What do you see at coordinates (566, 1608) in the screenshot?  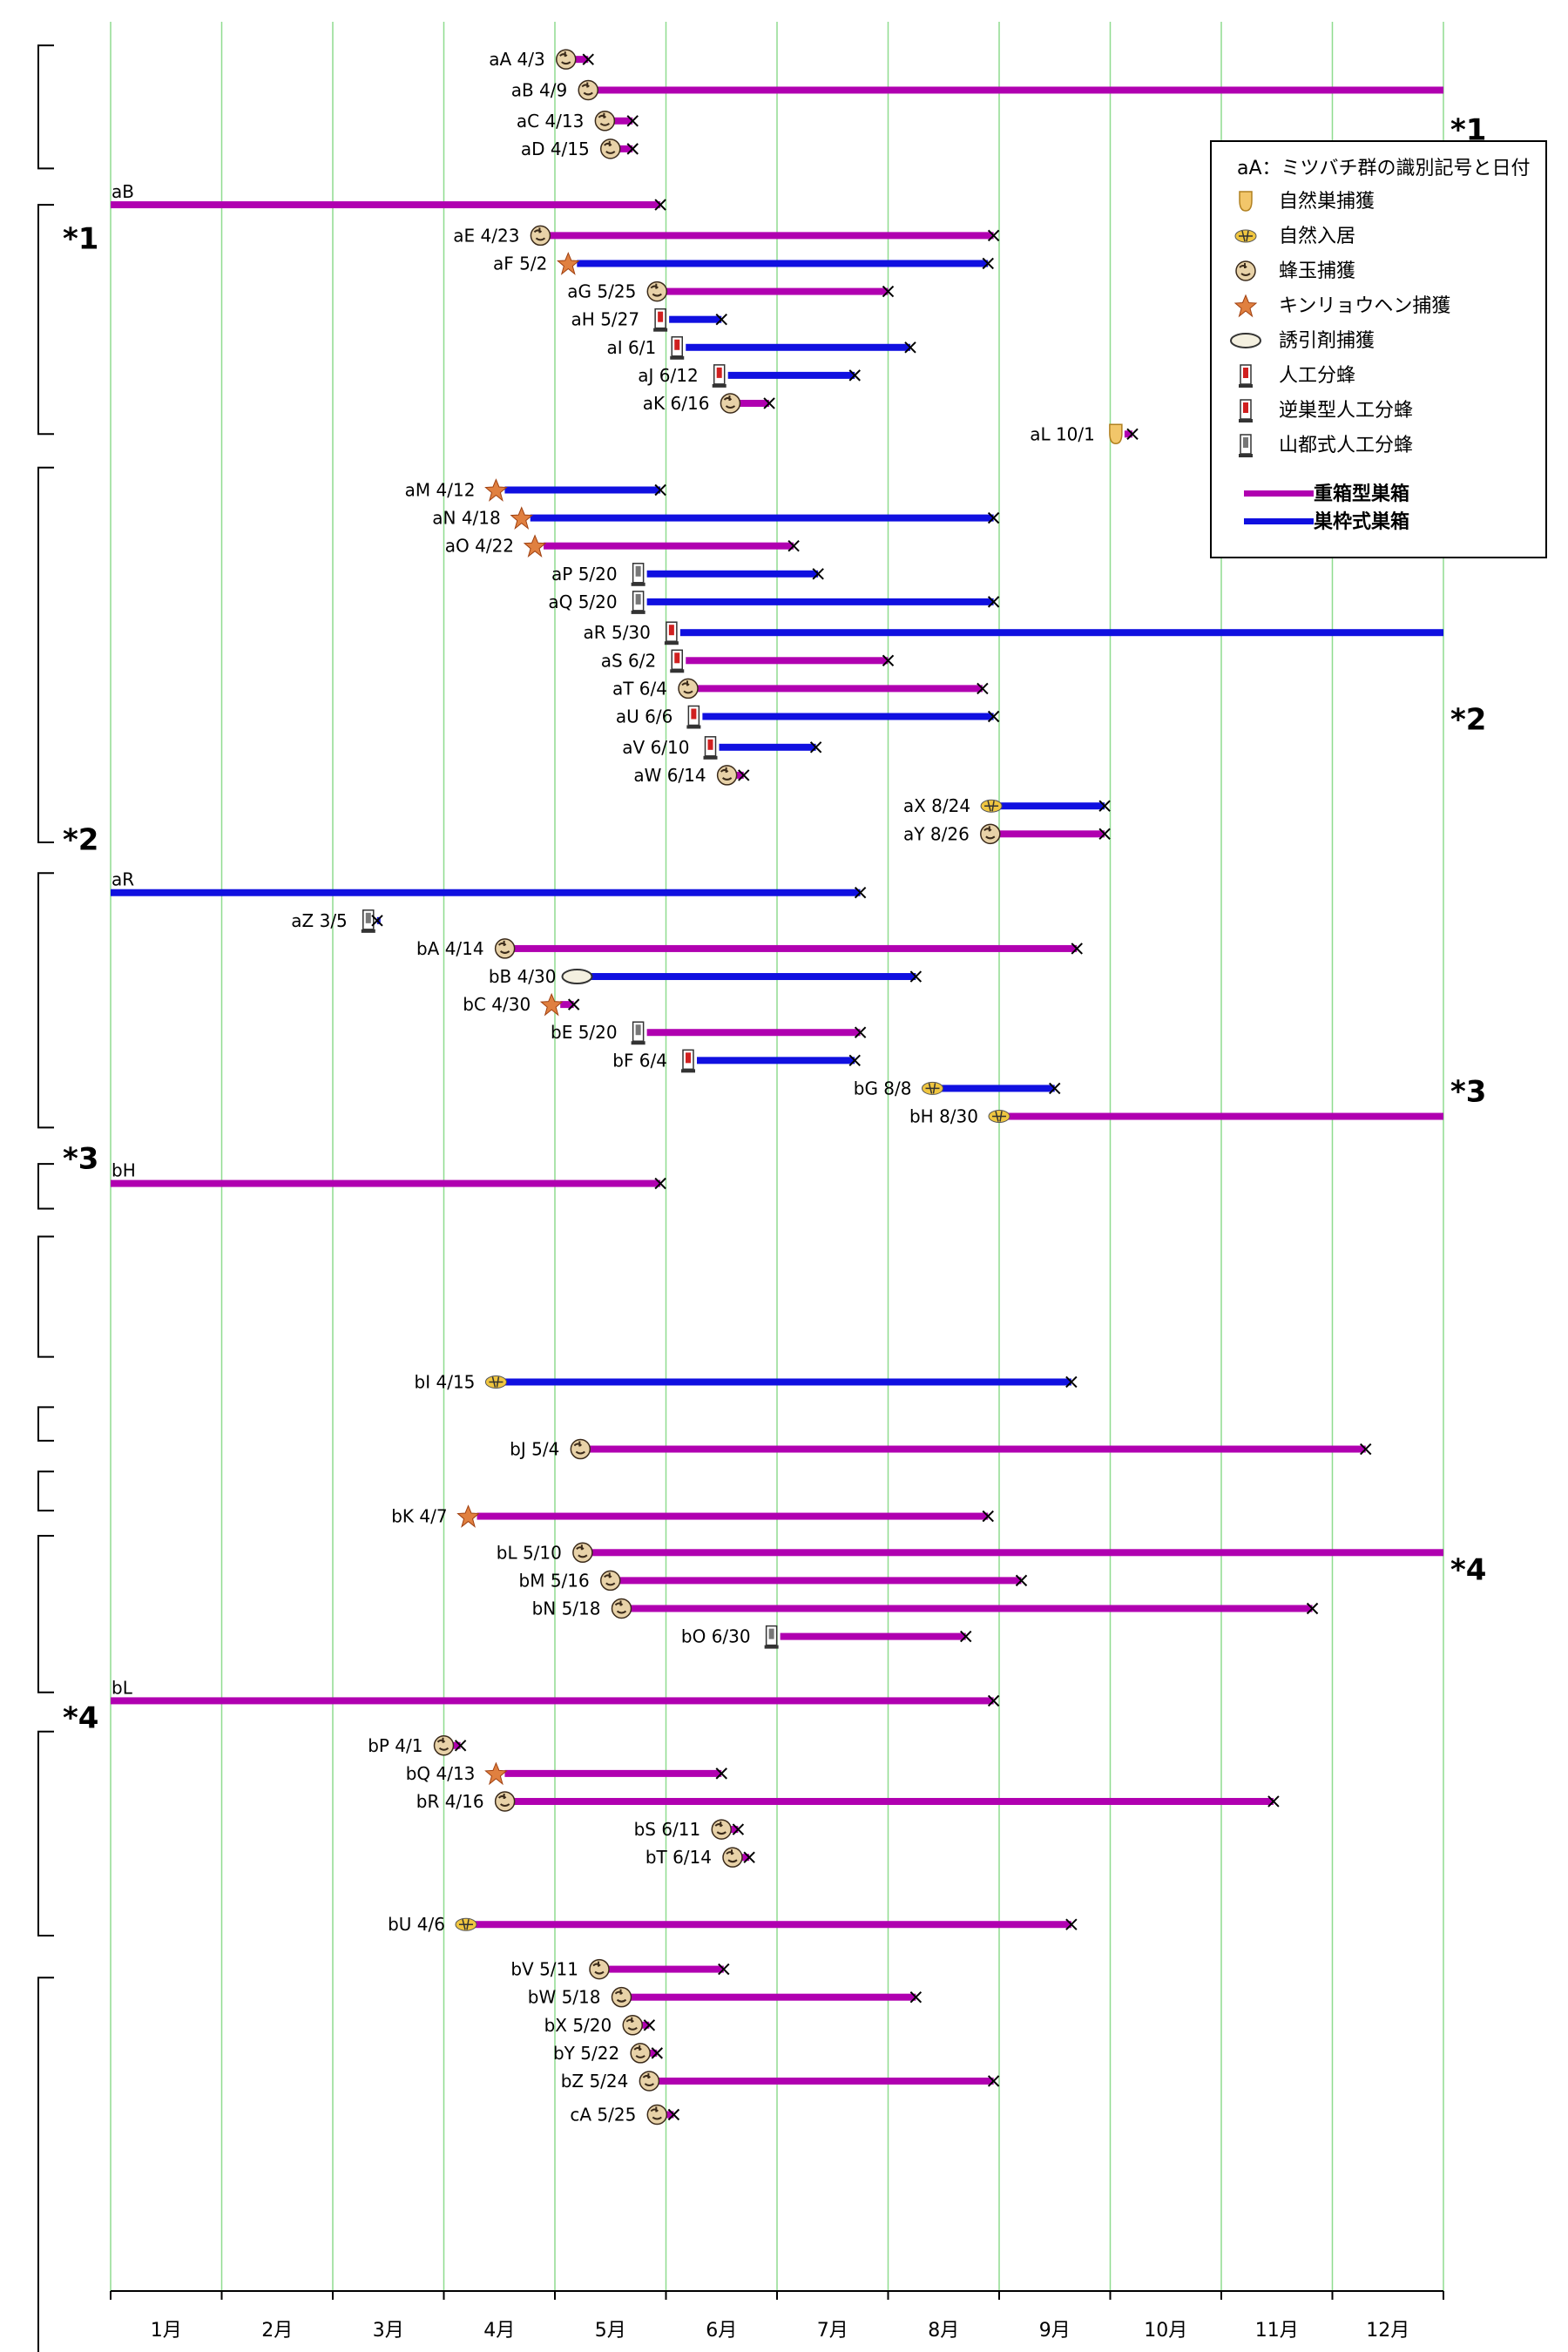 I see `colony-label: bN 5/18` at bounding box center [566, 1608].